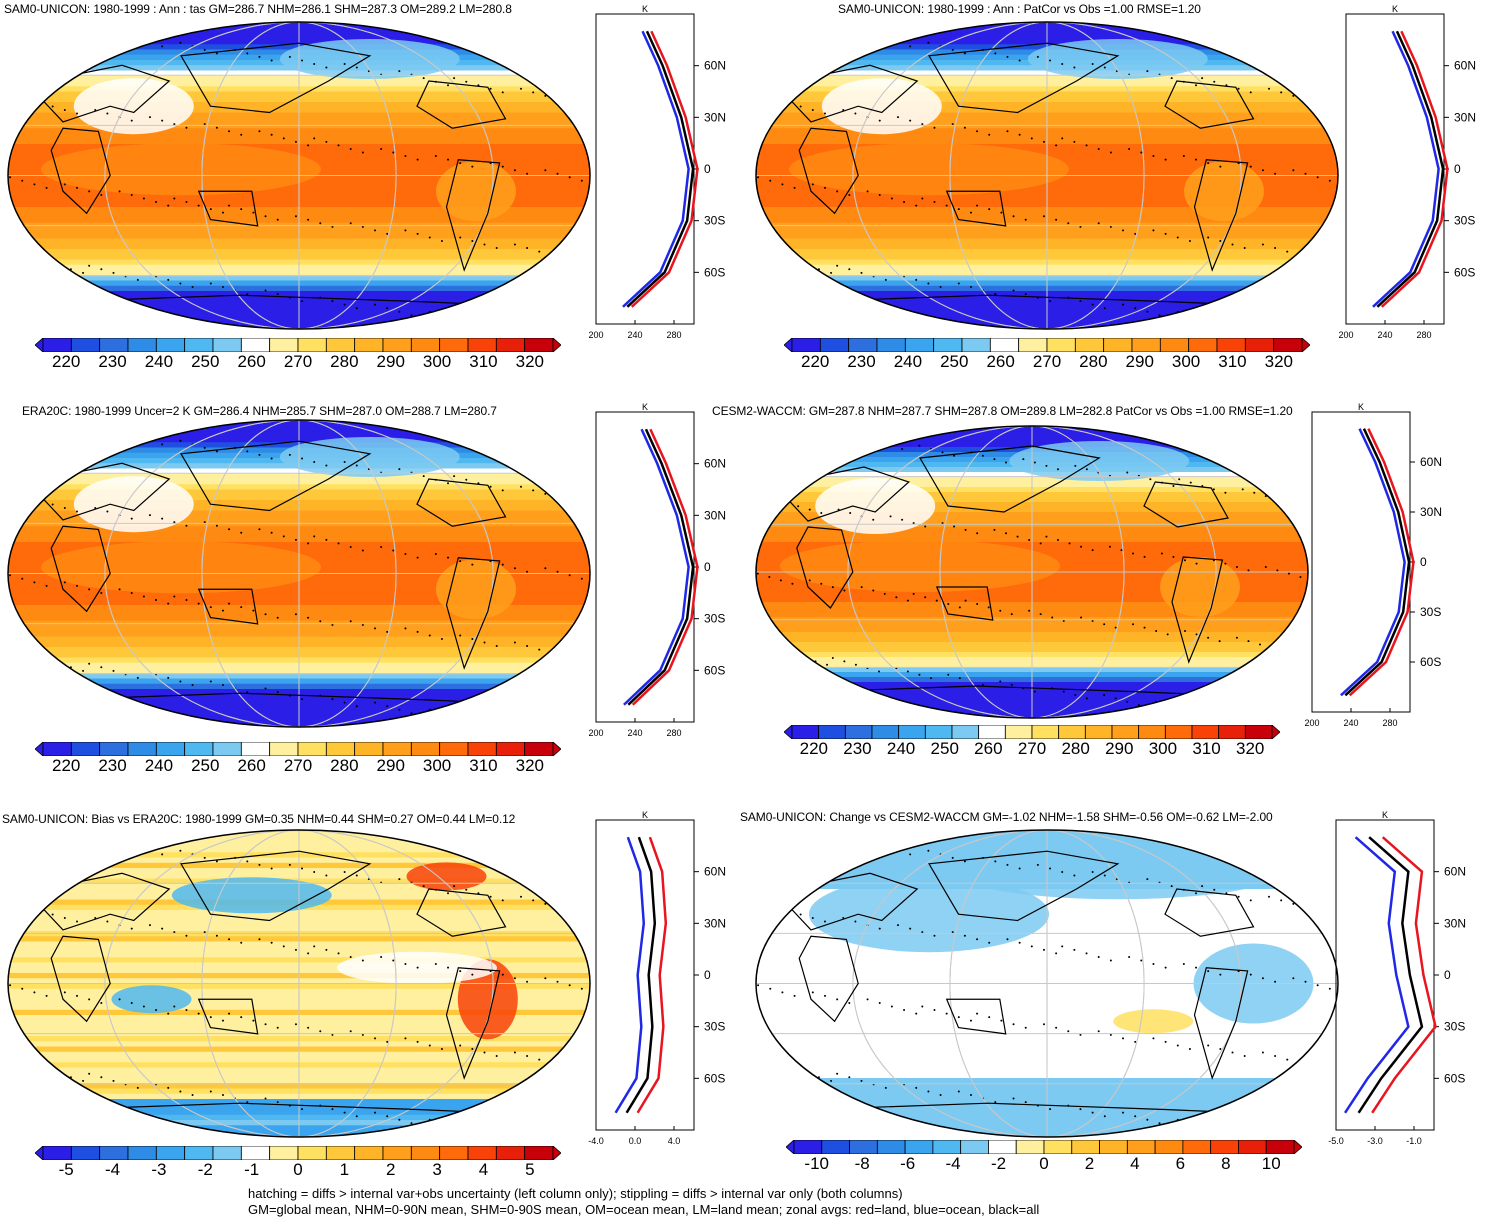 The image size is (1488, 1217). What do you see at coordinates (1465, 117) in the screenshot?
I see `profile-lat-label: 30N` at bounding box center [1465, 117].